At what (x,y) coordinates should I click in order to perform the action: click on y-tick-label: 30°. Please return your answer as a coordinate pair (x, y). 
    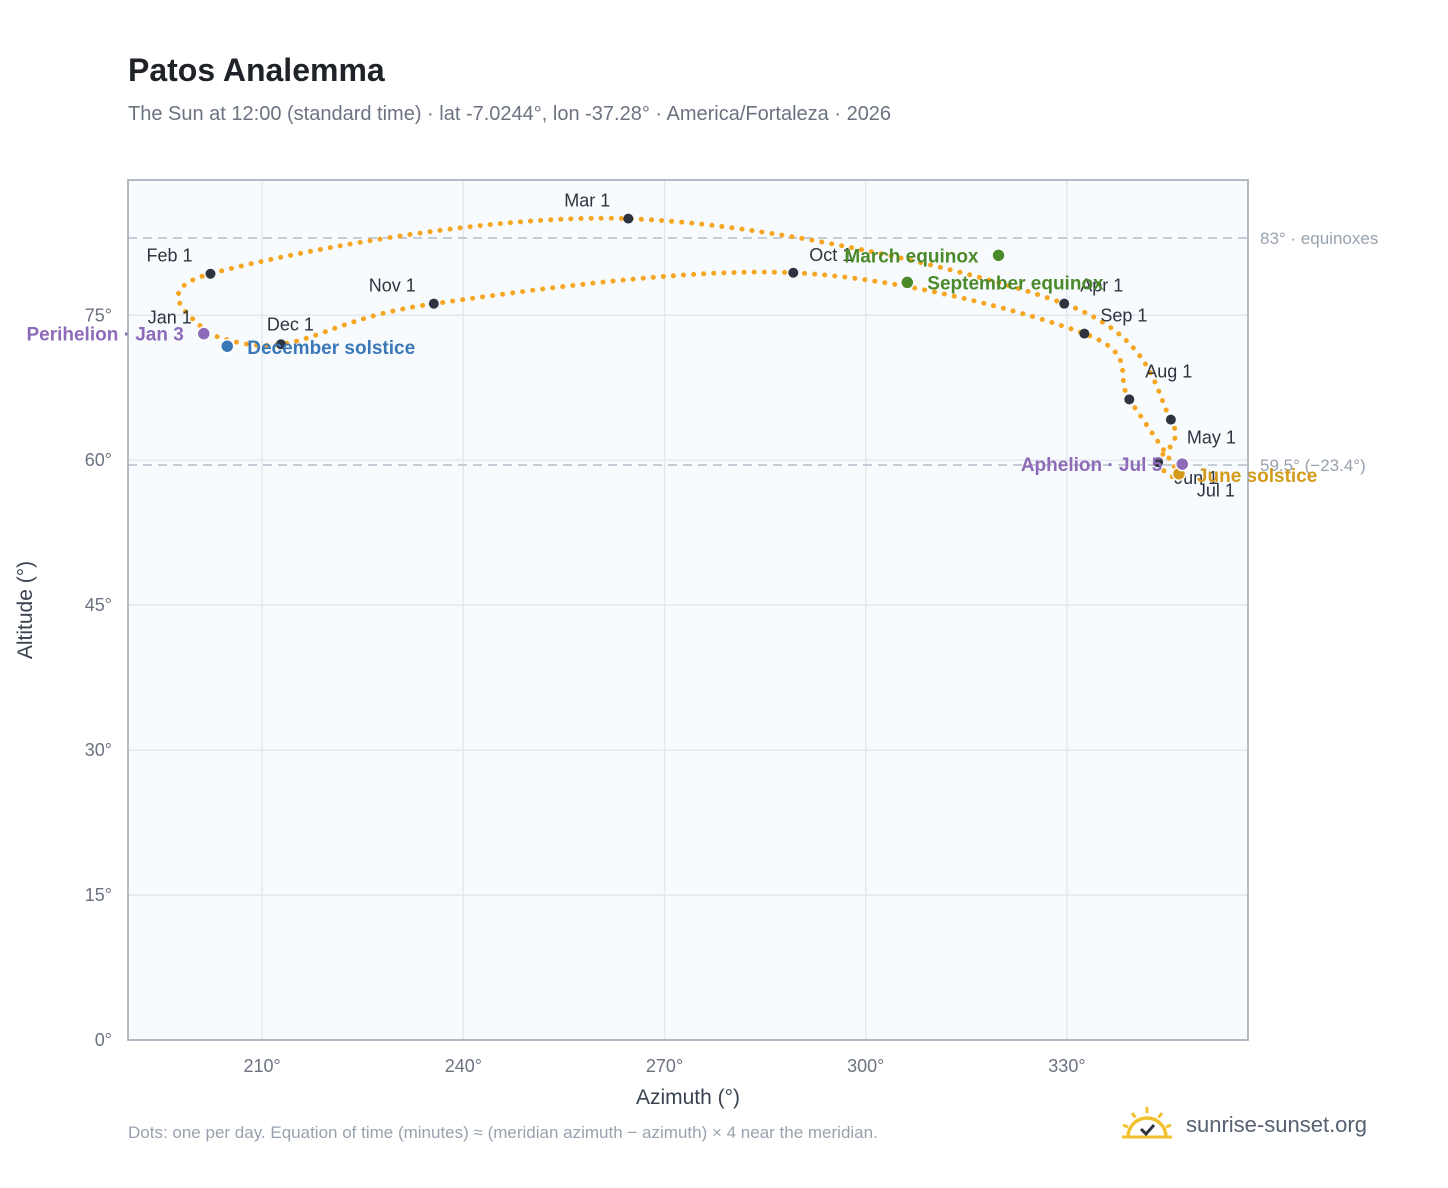
    Looking at the image, I should click on (98, 750).